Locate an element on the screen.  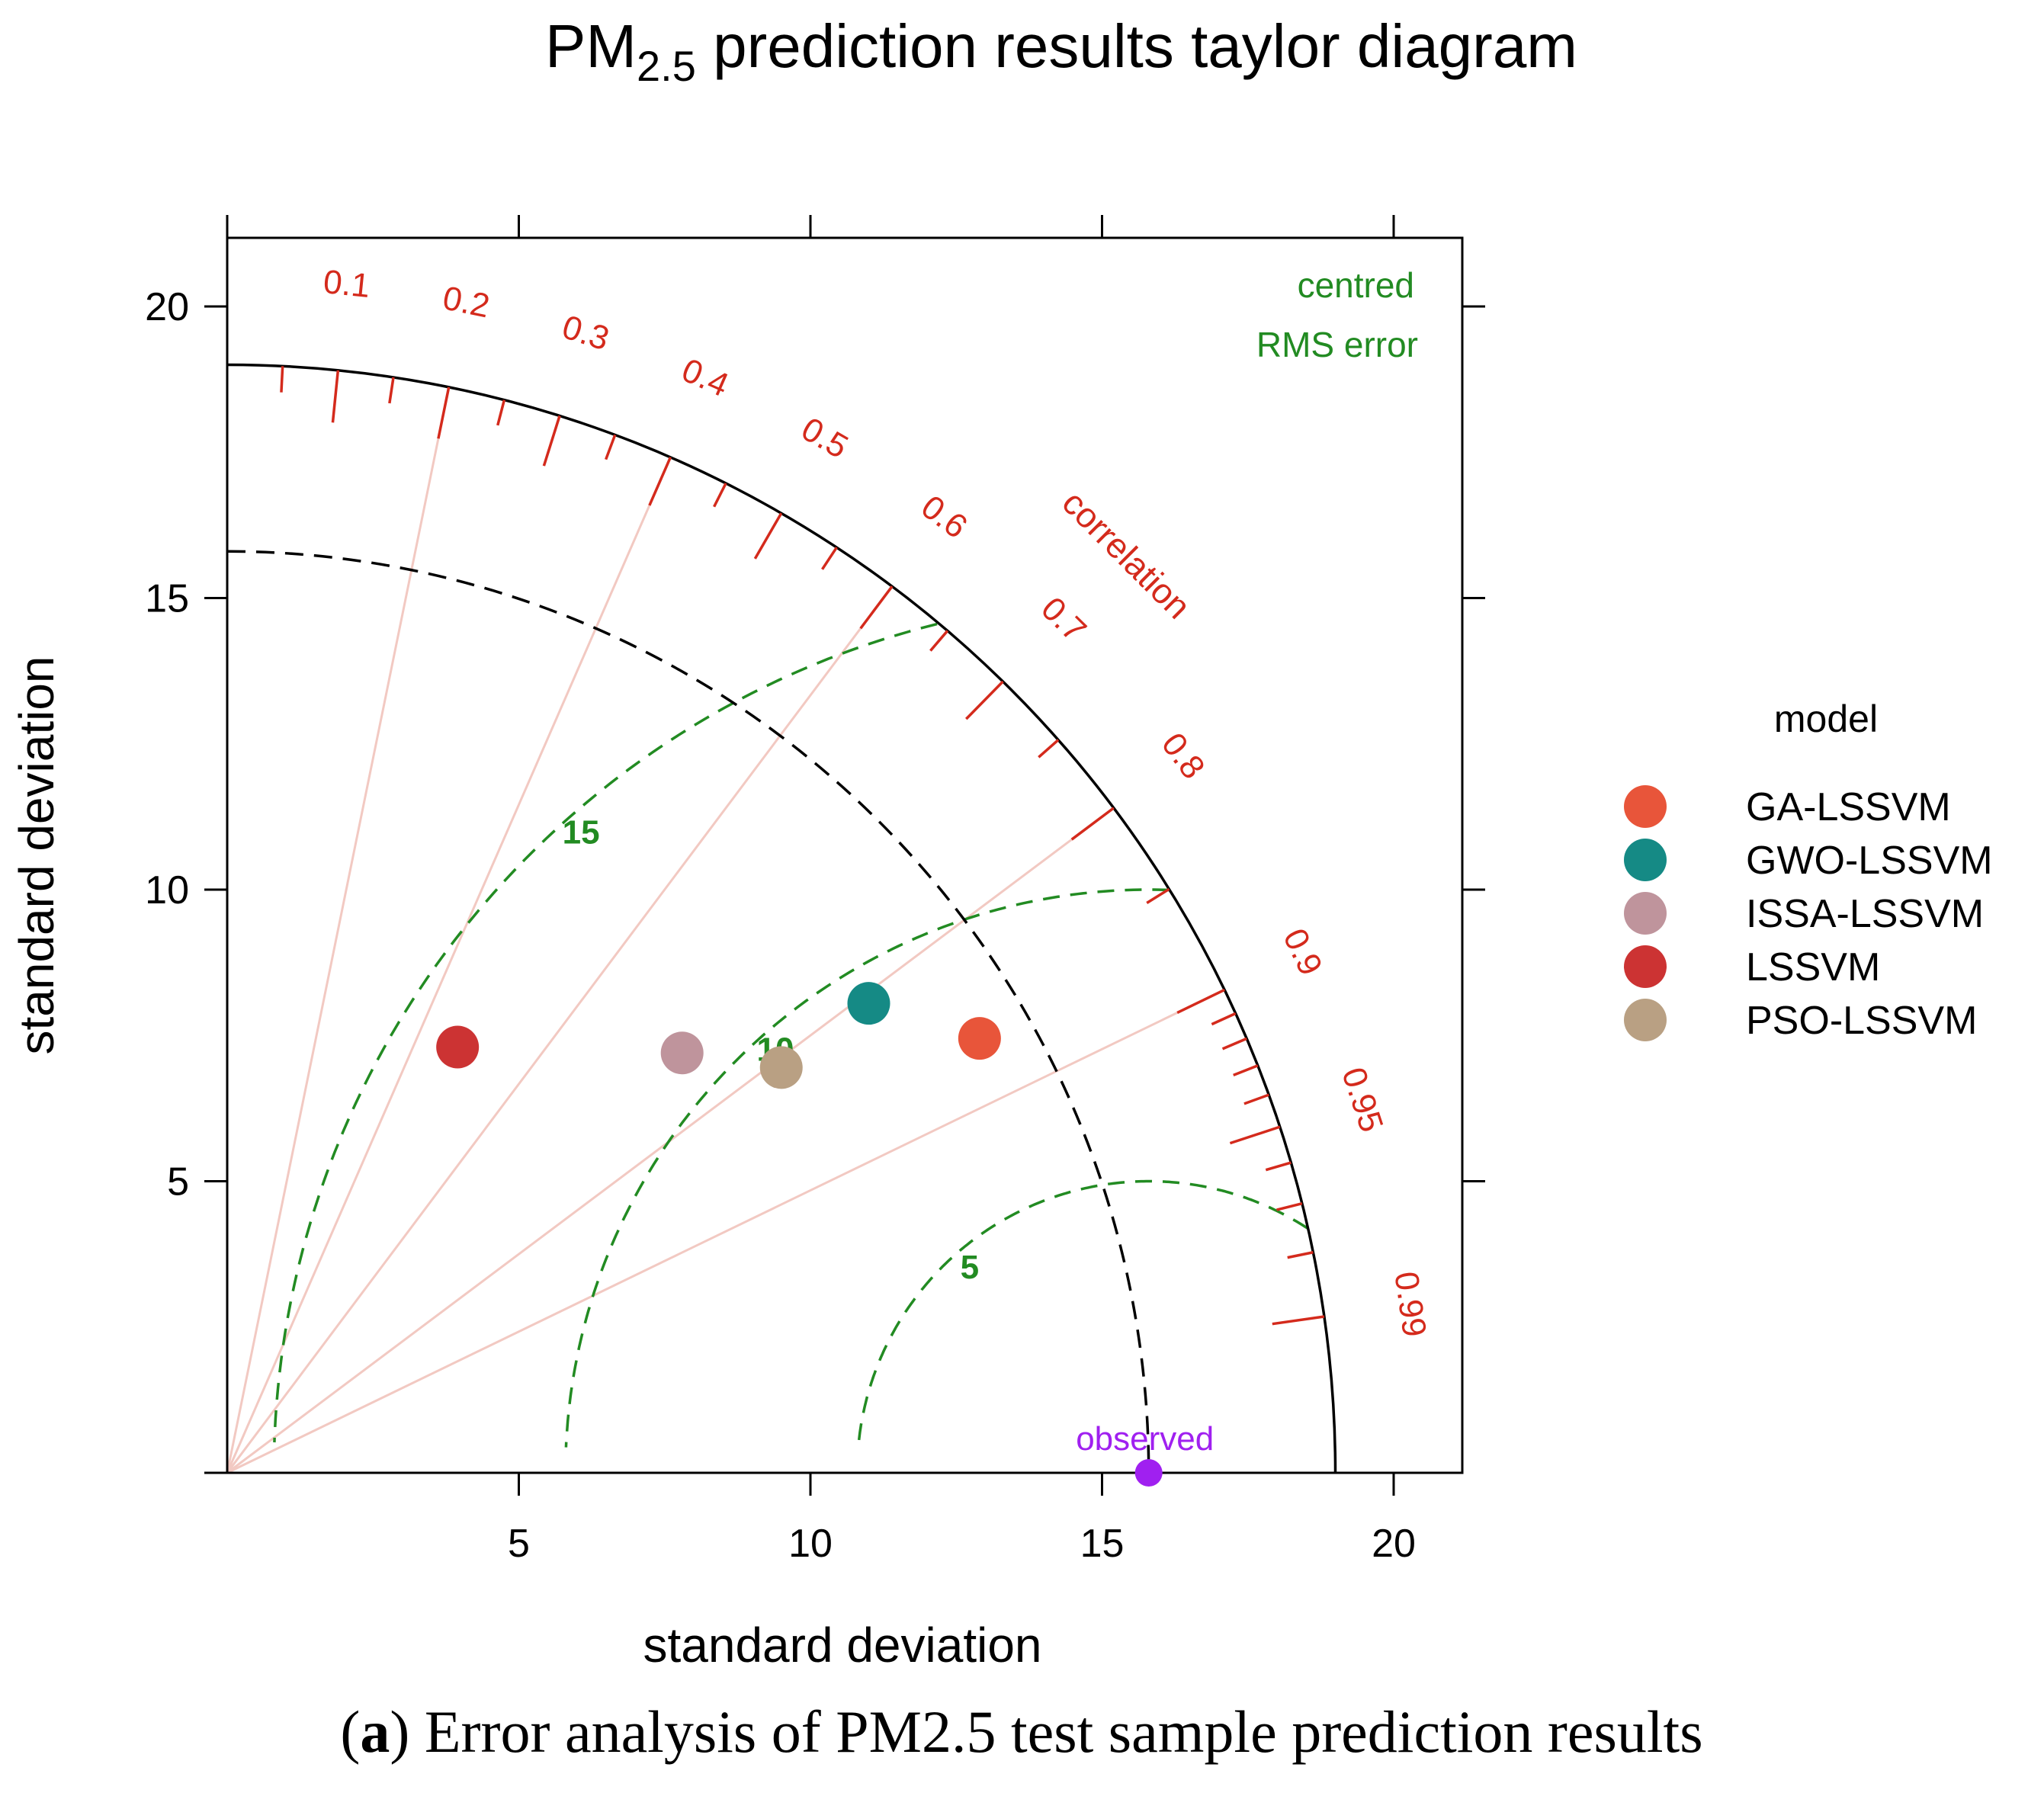
correlation-tick-label: 0.5 is located at coordinates (825, 438).